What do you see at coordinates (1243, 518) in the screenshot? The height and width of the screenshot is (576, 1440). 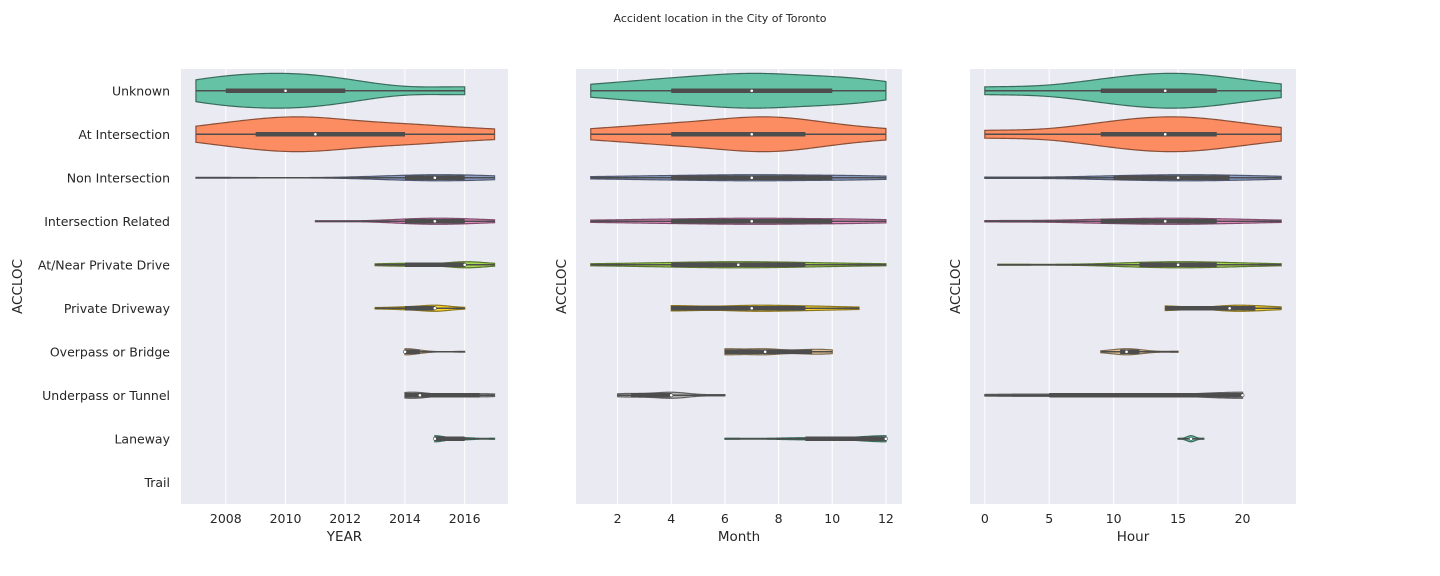 I see `x-tick-label: 20` at bounding box center [1243, 518].